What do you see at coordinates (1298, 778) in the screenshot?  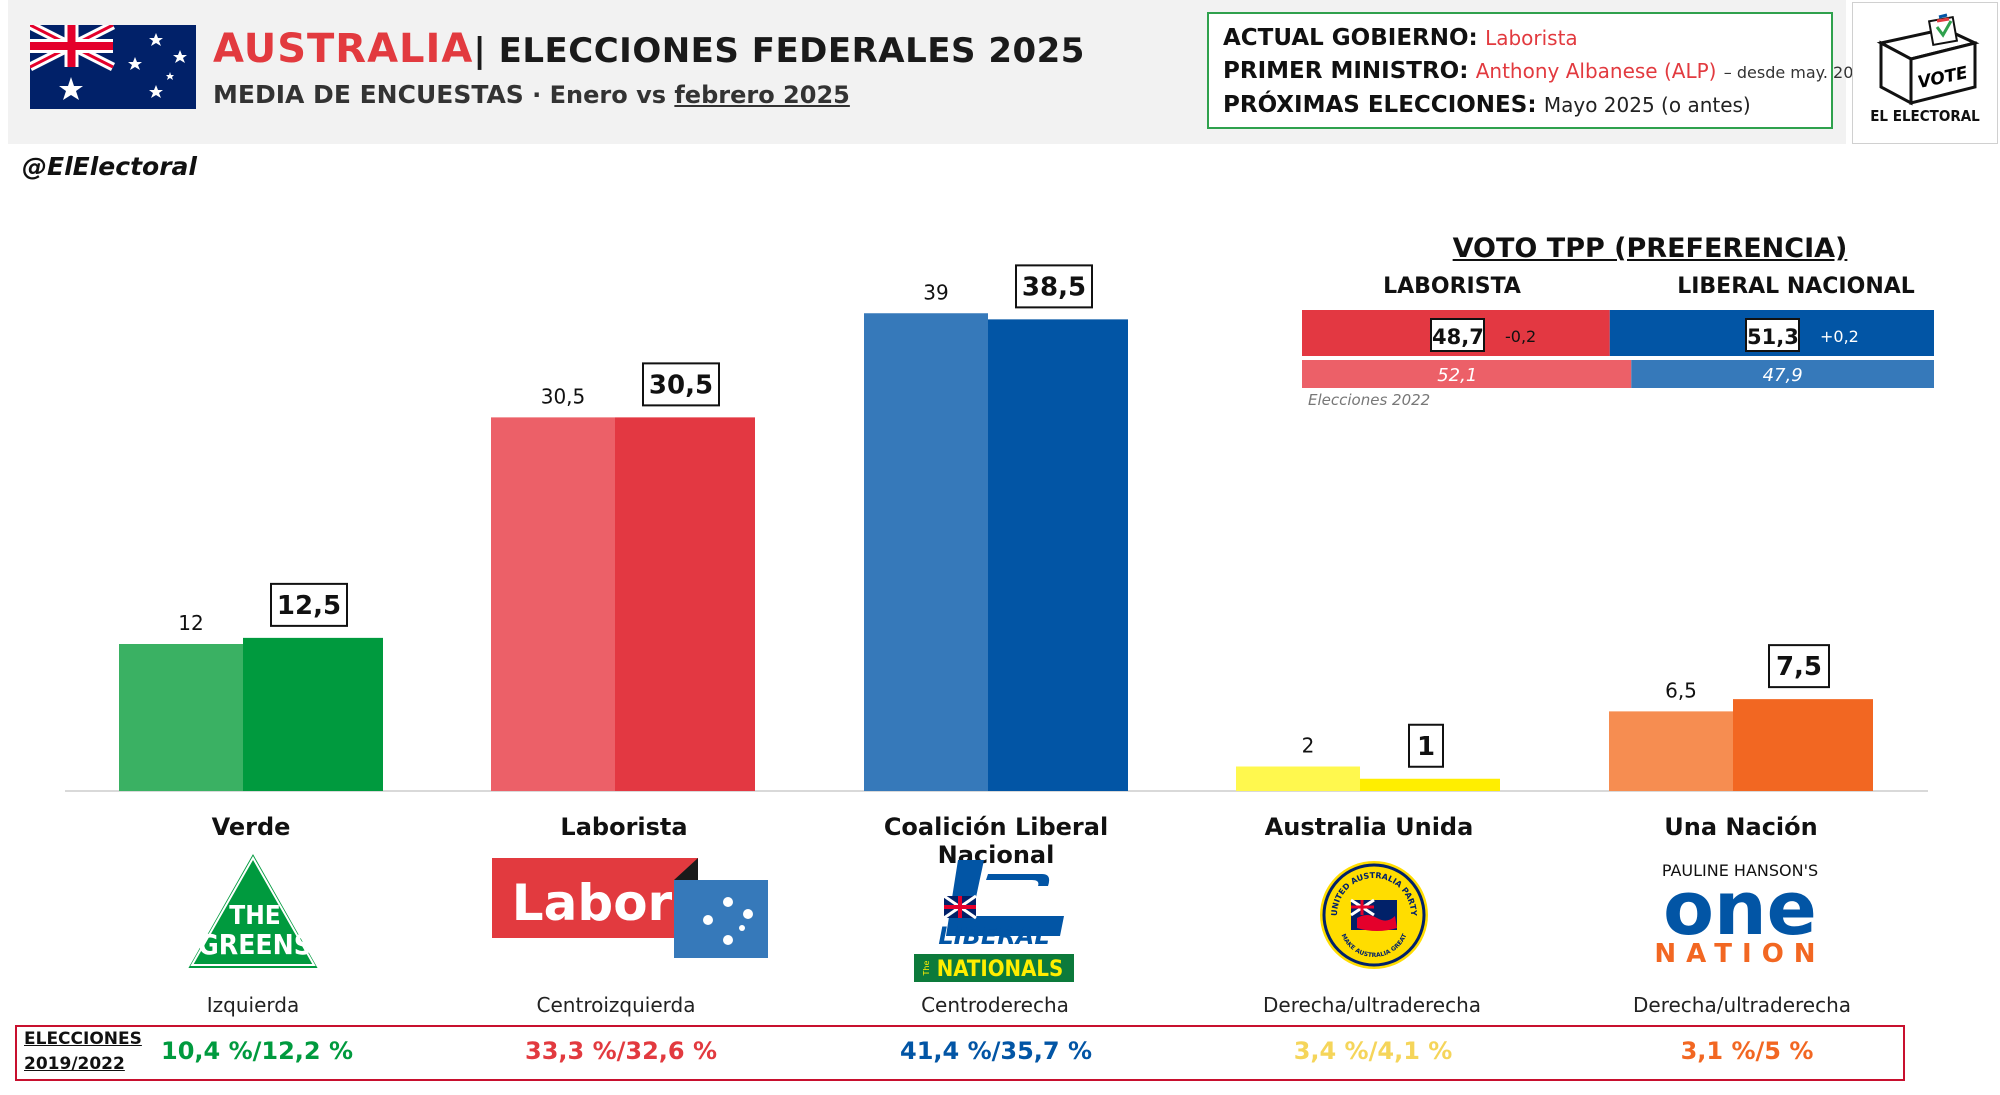 I see `bar-jan-australia-unida` at bounding box center [1298, 778].